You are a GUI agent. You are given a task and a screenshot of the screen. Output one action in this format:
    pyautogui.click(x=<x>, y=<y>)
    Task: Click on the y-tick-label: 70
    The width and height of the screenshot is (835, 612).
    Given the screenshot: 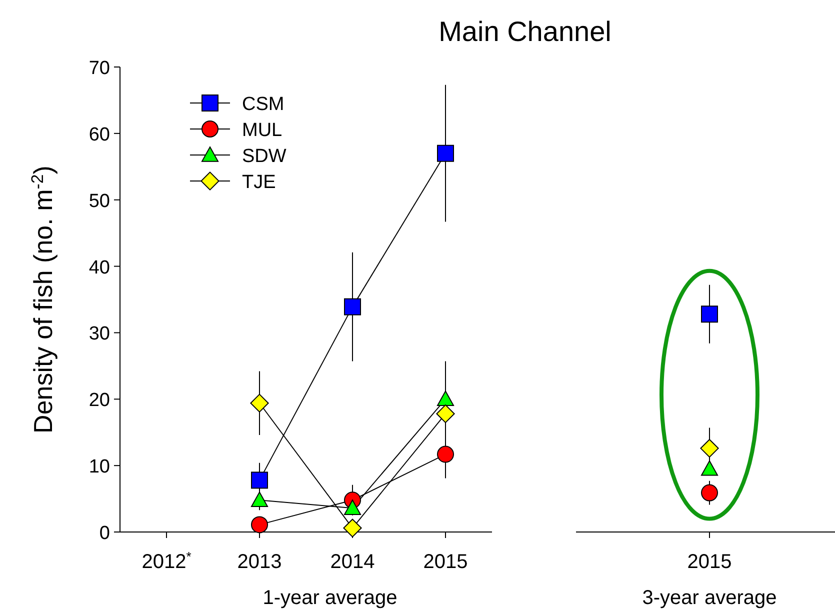 What is the action you would take?
    pyautogui.click(x=99, y=68)
    